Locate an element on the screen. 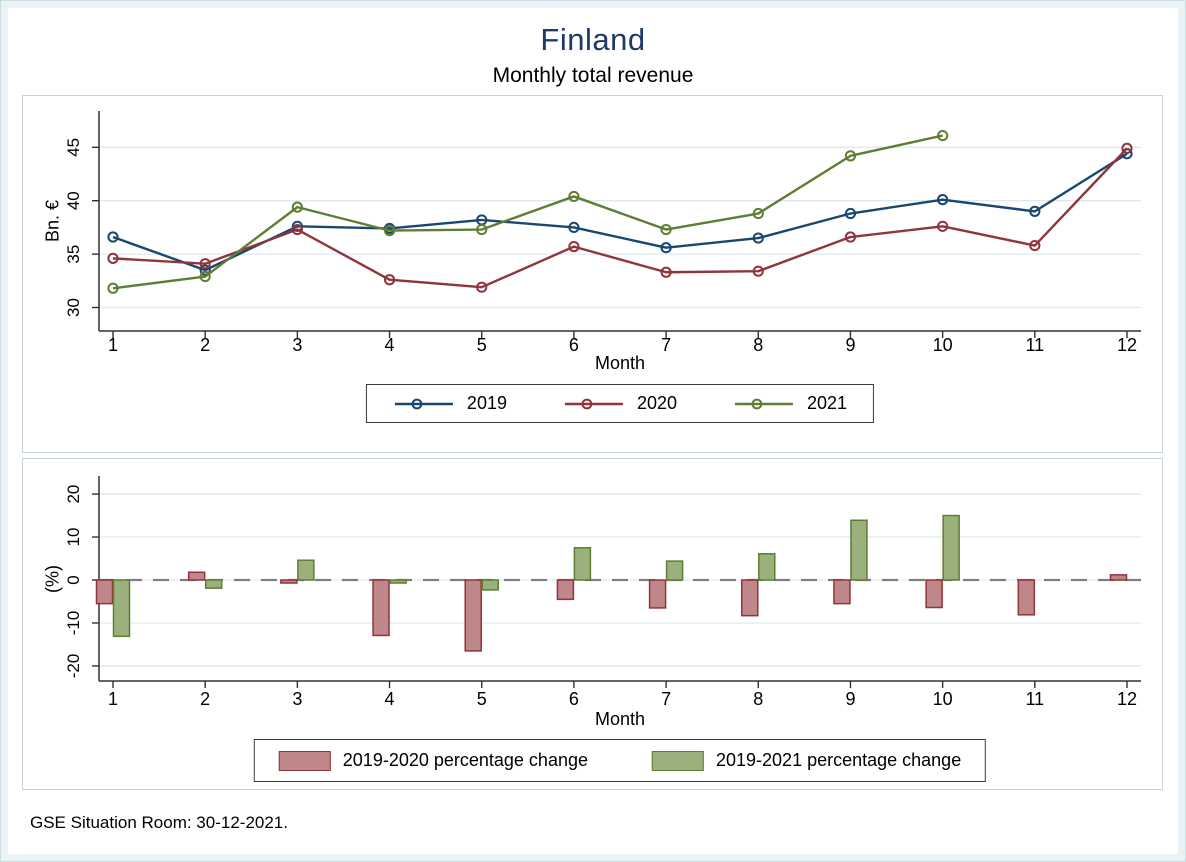 The width and height of the screenshot is (1186, 862). legend-item-2020: 2020 is located at coordinates (620, 403).